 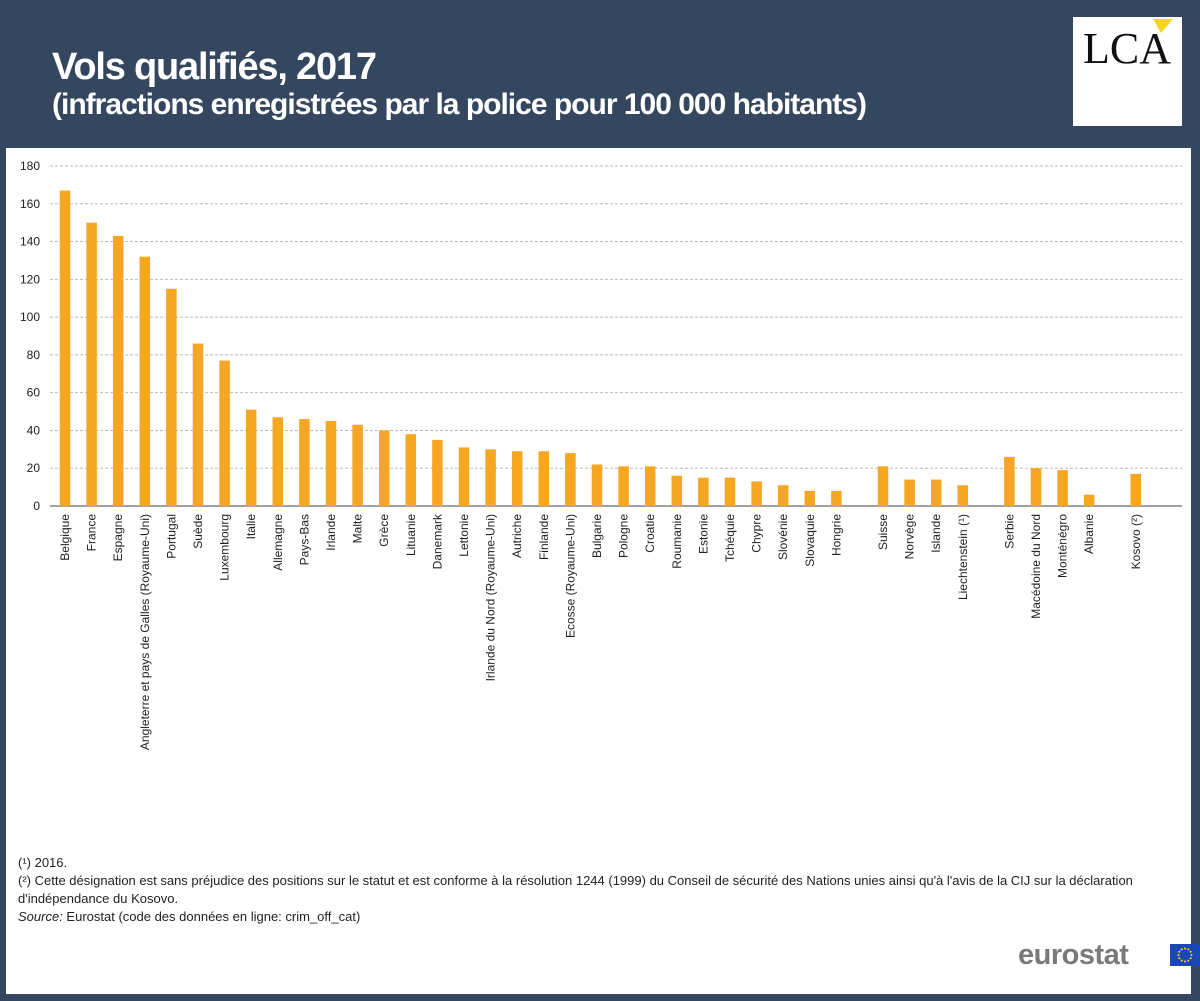 I want to click on x-tick-label: Croatie, so click(x=650, y=533).